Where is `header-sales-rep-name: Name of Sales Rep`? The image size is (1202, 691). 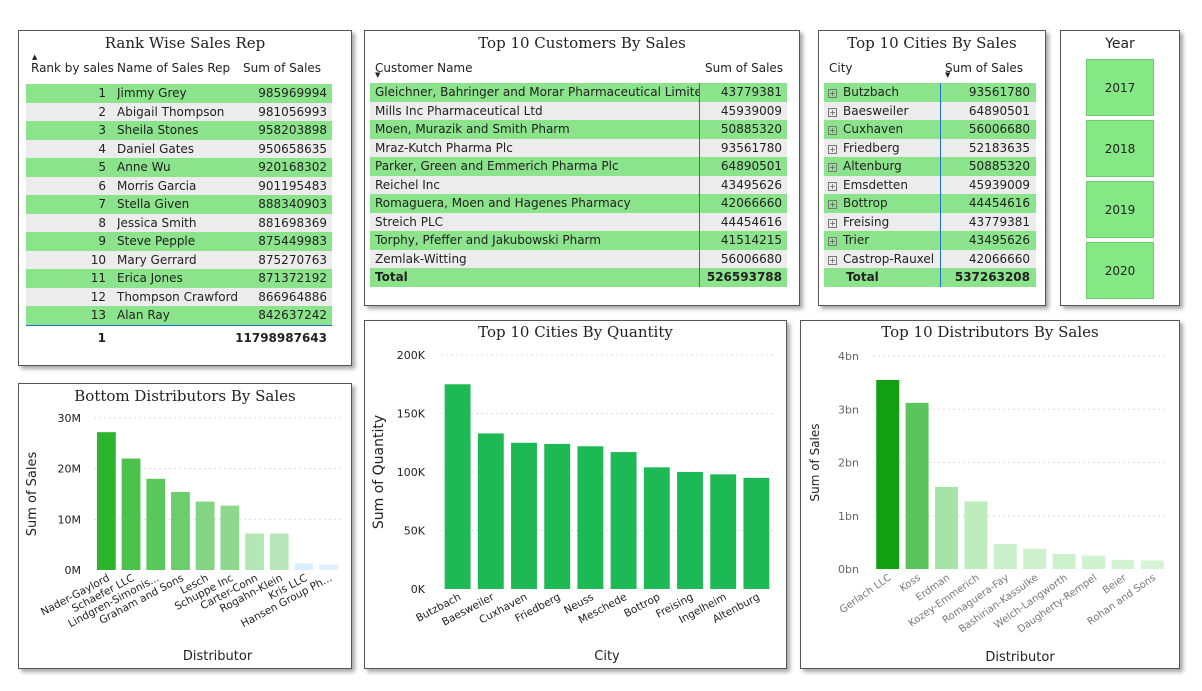 header-sales-rep-name: Name of Sales Rep is located at coordinates (174, 68).